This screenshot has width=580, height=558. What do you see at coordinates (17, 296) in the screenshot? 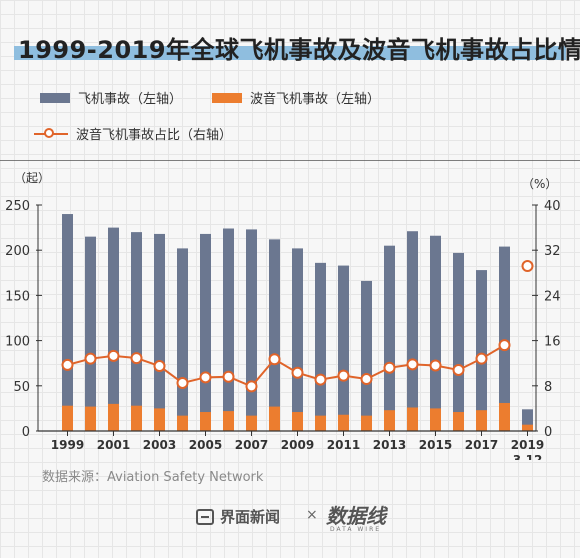
I see `left-axis-tick-label: 150` at bounding box center [17, 296].